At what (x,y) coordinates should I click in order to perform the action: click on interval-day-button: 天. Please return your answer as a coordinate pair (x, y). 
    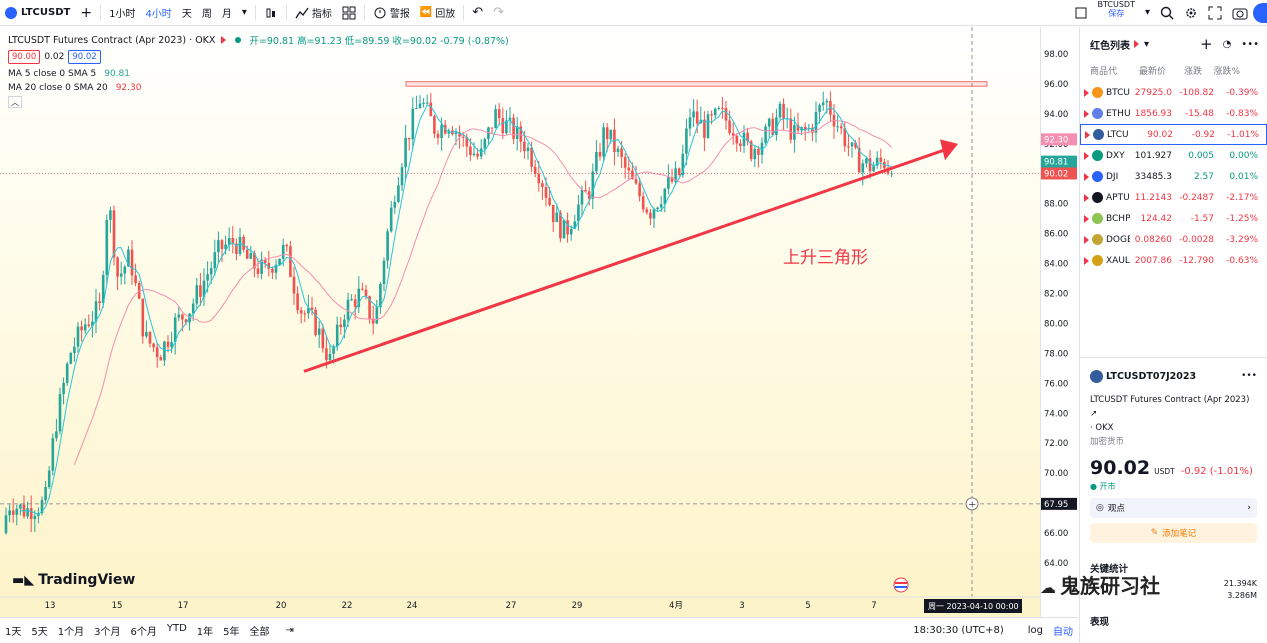
    Looking at the image, I should click on (186, 14).